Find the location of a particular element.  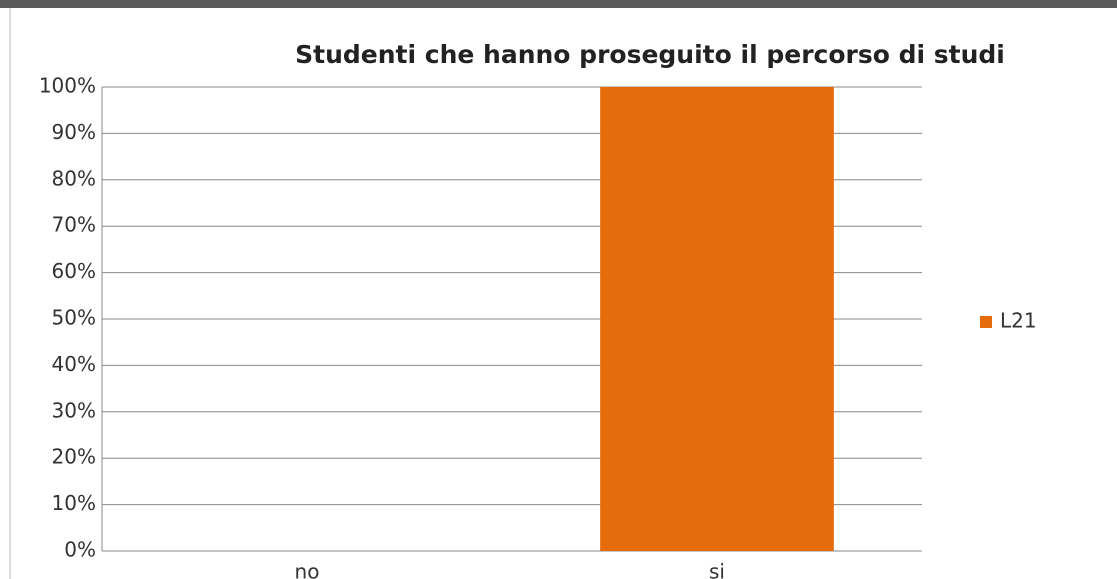

legend-swatch is located at coordinates (986, 322).